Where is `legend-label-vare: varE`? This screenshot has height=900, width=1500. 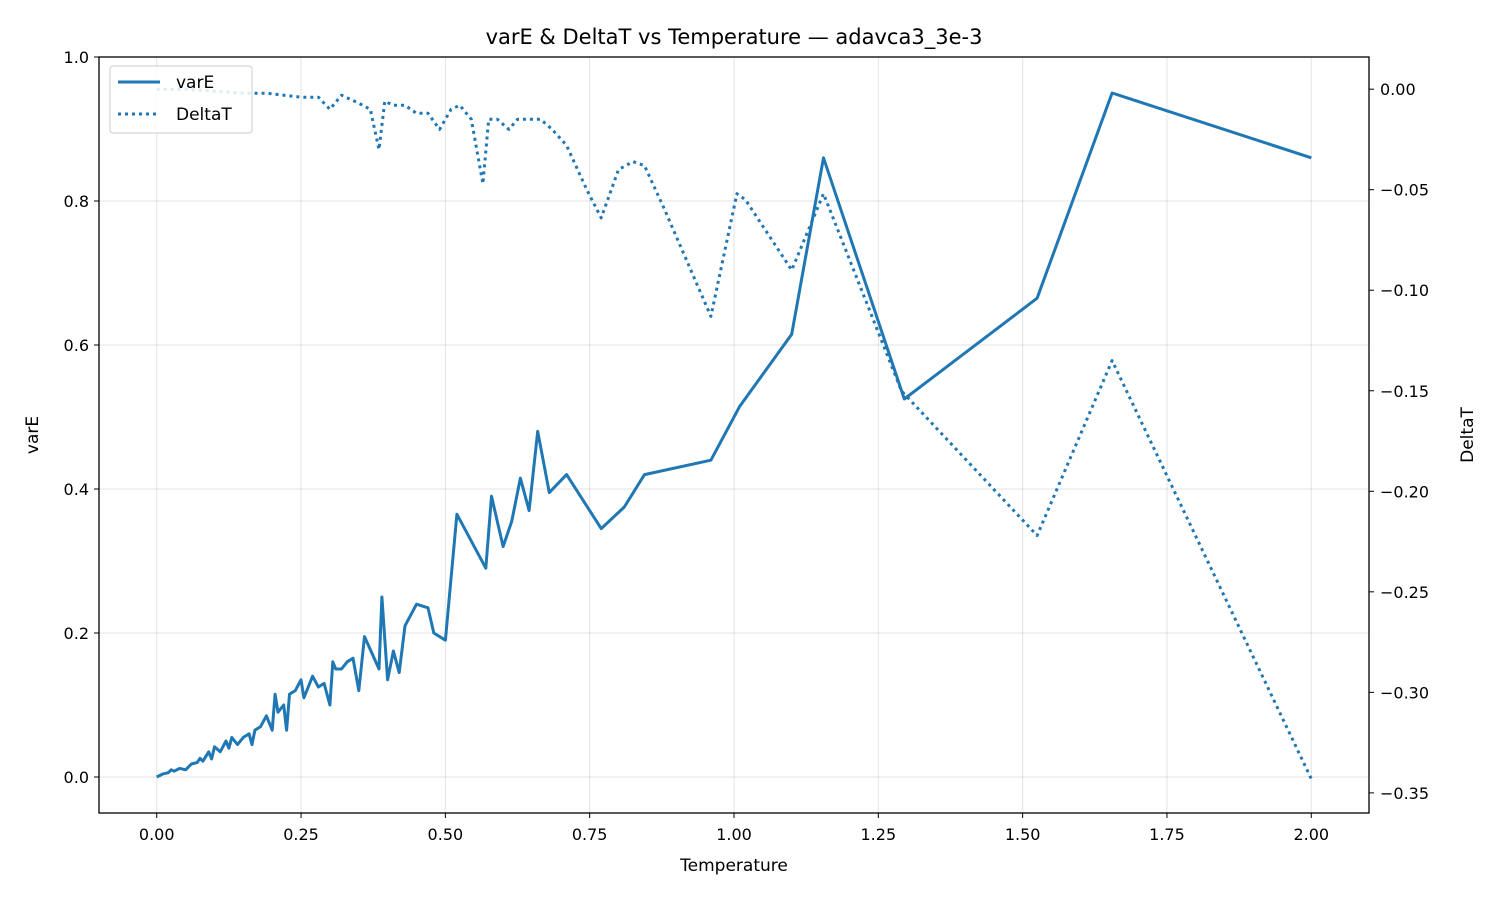 legend-label-vare: varE is located at coordinates (195, 83).